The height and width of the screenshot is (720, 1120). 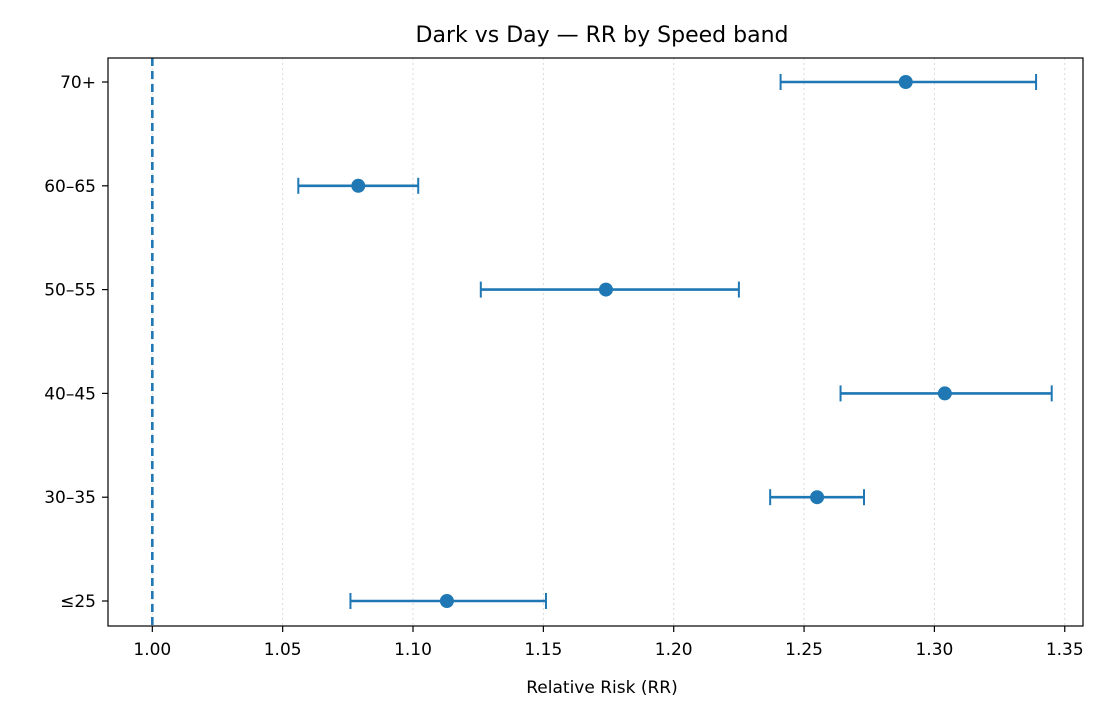 What do you see at coordinates (1065, 650) in the screenshot?
I see `x-tick-label: 1.35` at bounding box center [1065, 650].